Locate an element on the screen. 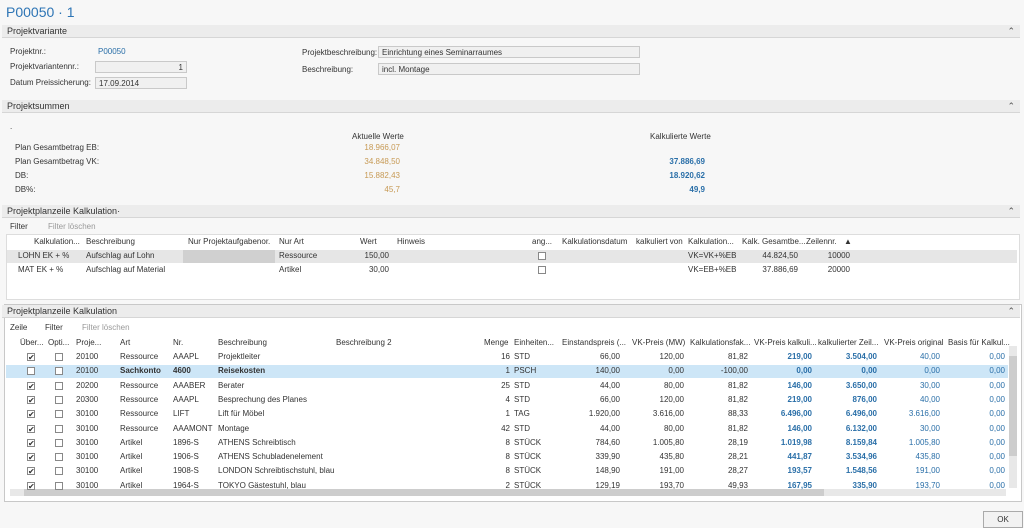 The width and height of the screenshot is (1024, 528). grid-cell: TOKYO Gästestuhl, blau is located at coordinates (262, 485).